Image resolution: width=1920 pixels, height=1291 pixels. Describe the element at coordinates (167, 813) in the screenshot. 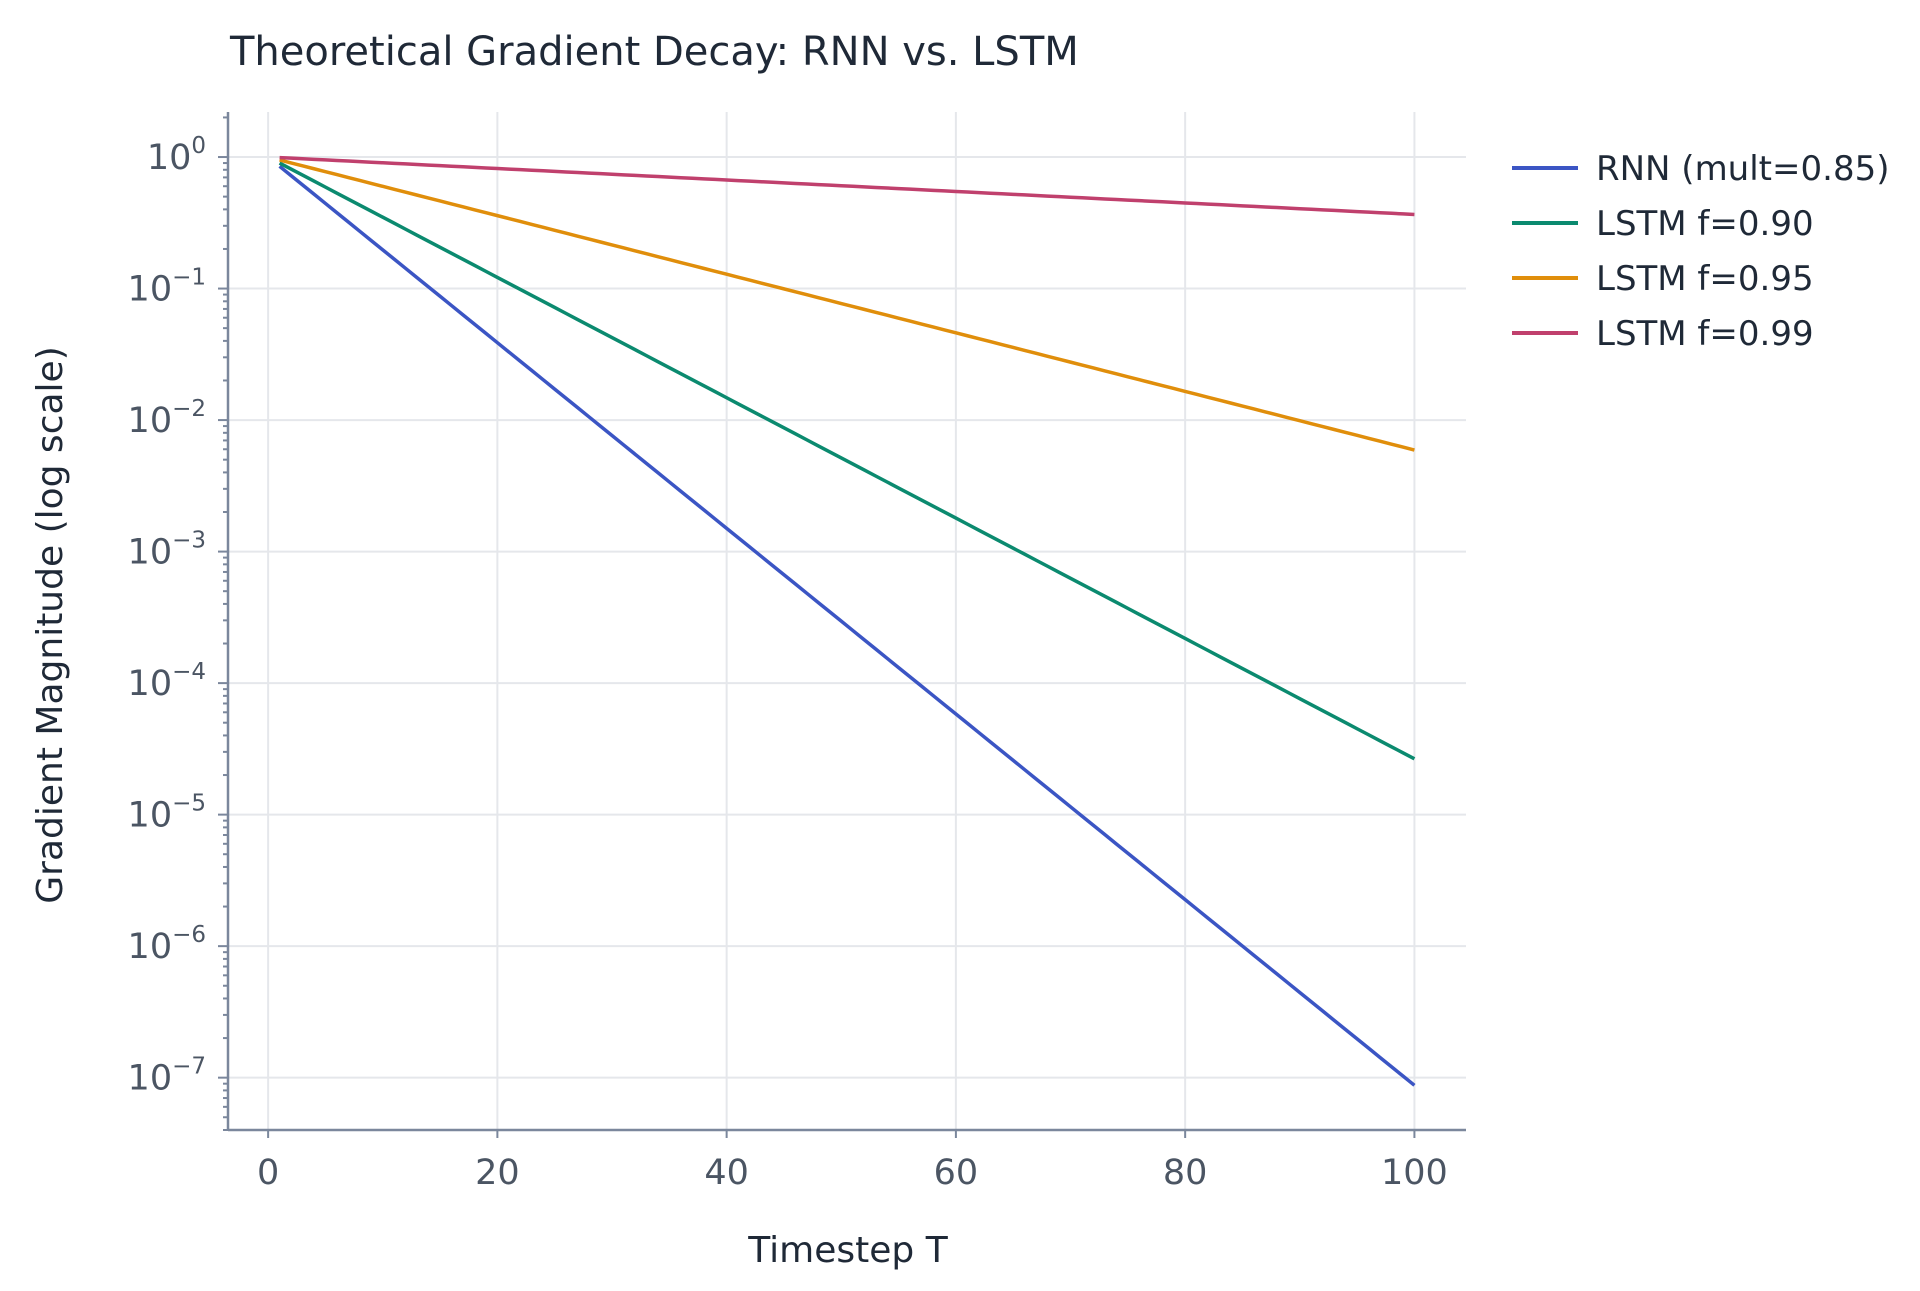

I see `y-tick-label: 10⁻⁵` at that location.